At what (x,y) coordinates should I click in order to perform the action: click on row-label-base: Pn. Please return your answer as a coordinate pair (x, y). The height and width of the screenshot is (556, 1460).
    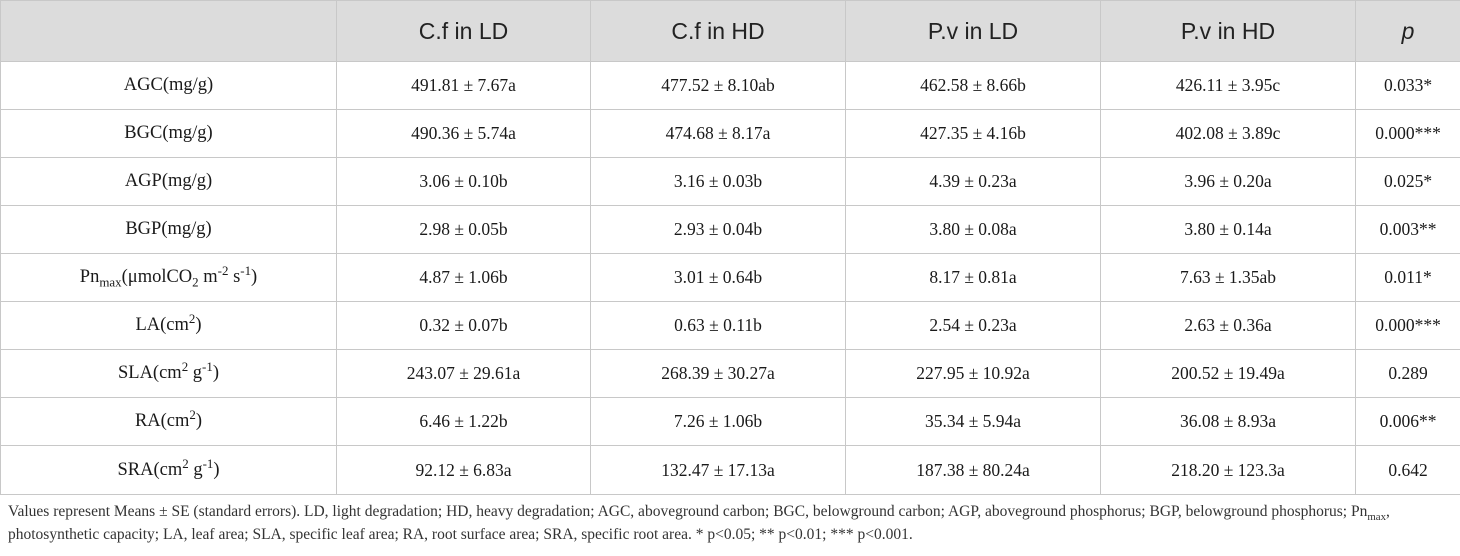
    Looking at the image, I should click on (89, 277).